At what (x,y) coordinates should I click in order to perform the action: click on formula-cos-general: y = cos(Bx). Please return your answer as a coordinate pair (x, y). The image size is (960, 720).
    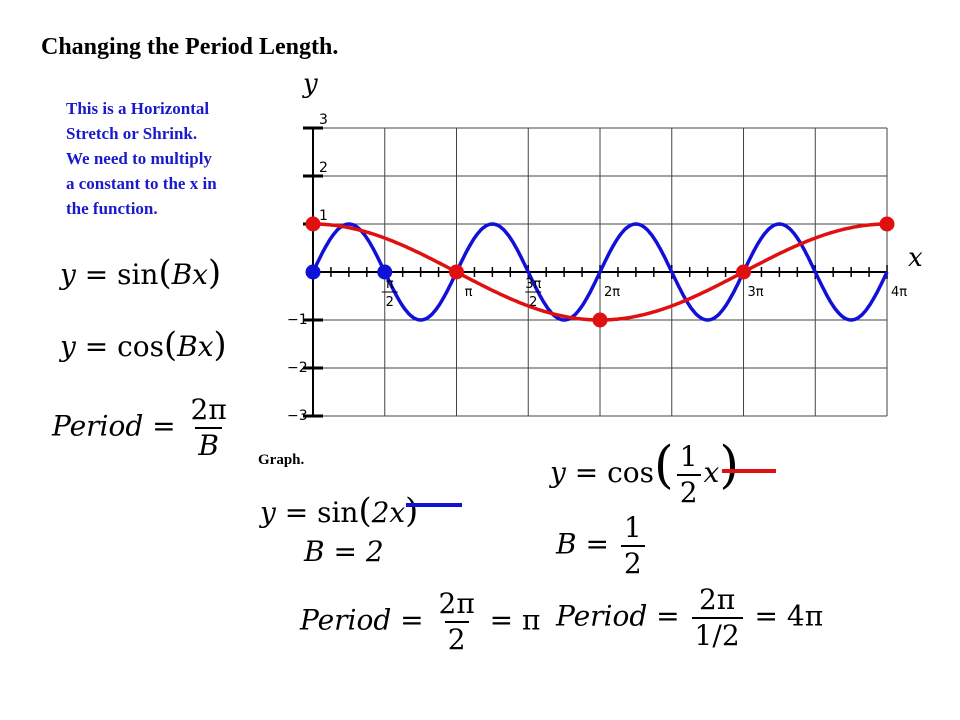
    Looking at the image, I should click on (143, 344).